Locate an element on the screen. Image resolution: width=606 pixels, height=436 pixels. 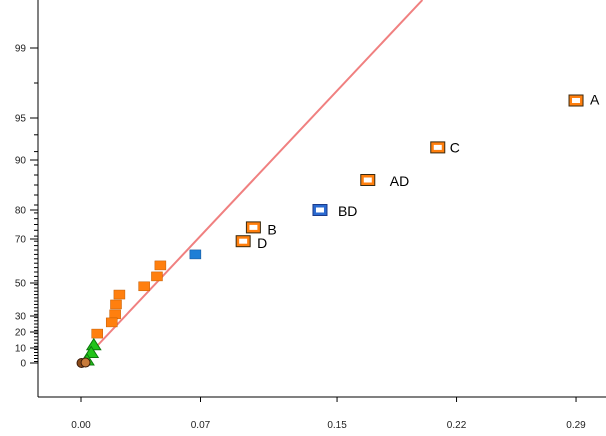
effect-label-ad: AD is located at coordinates (399, 181).